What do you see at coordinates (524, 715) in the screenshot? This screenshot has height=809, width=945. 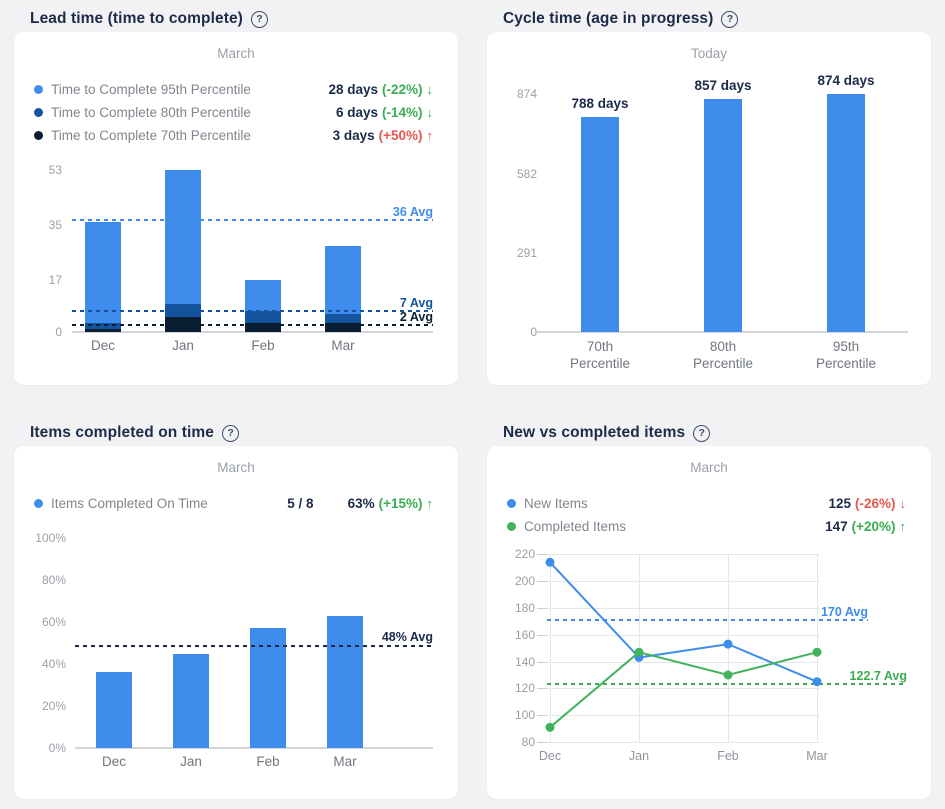 I see `y-tick-label: 100` at bounding box center [524, 715].